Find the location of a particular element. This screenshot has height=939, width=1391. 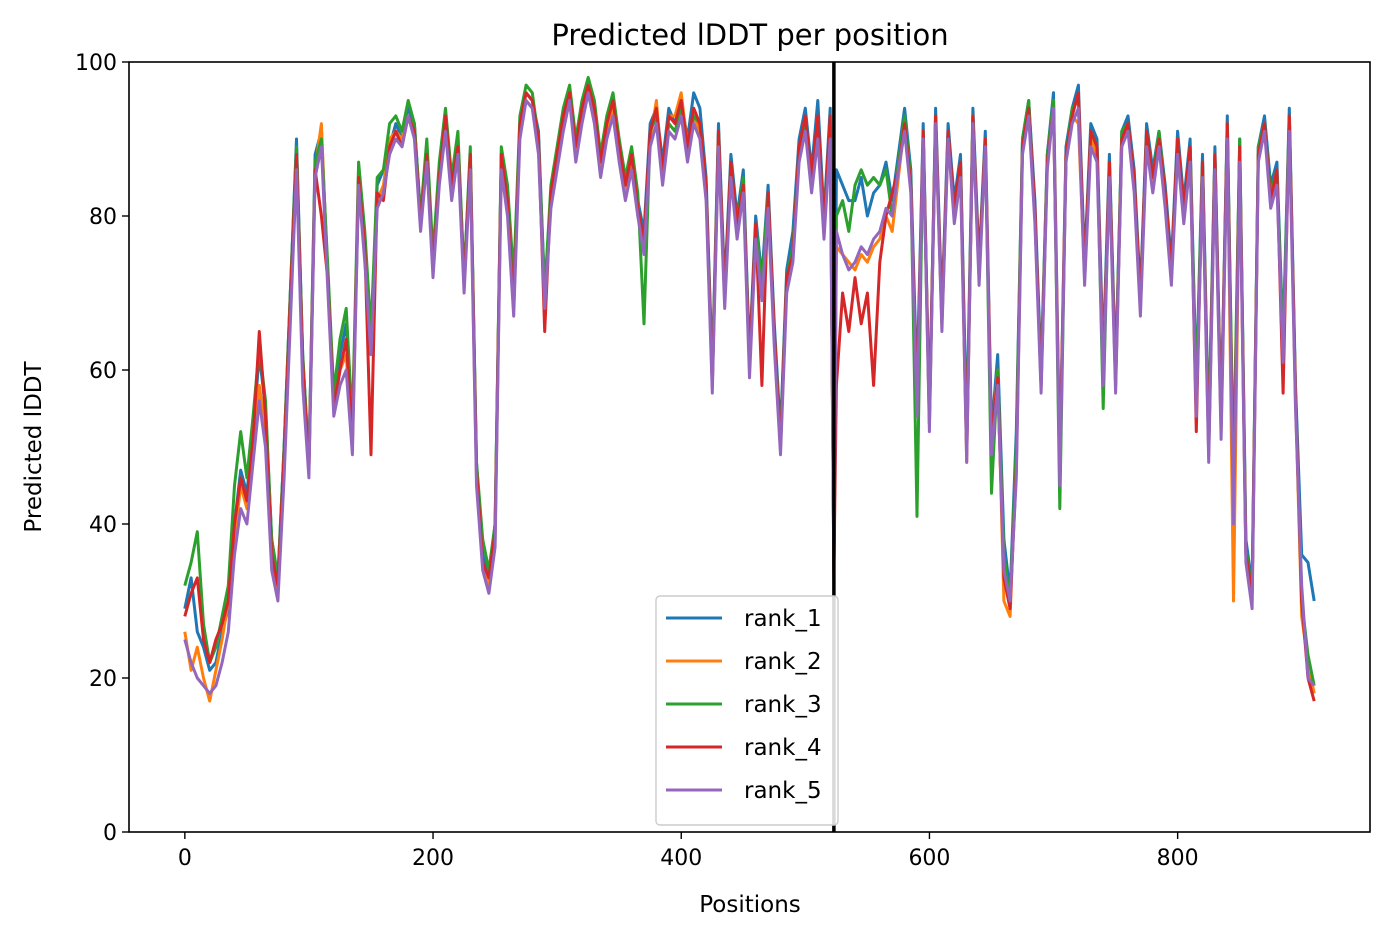

legend-label-rank_1: rank_1 is located at coordinates (783, 619).